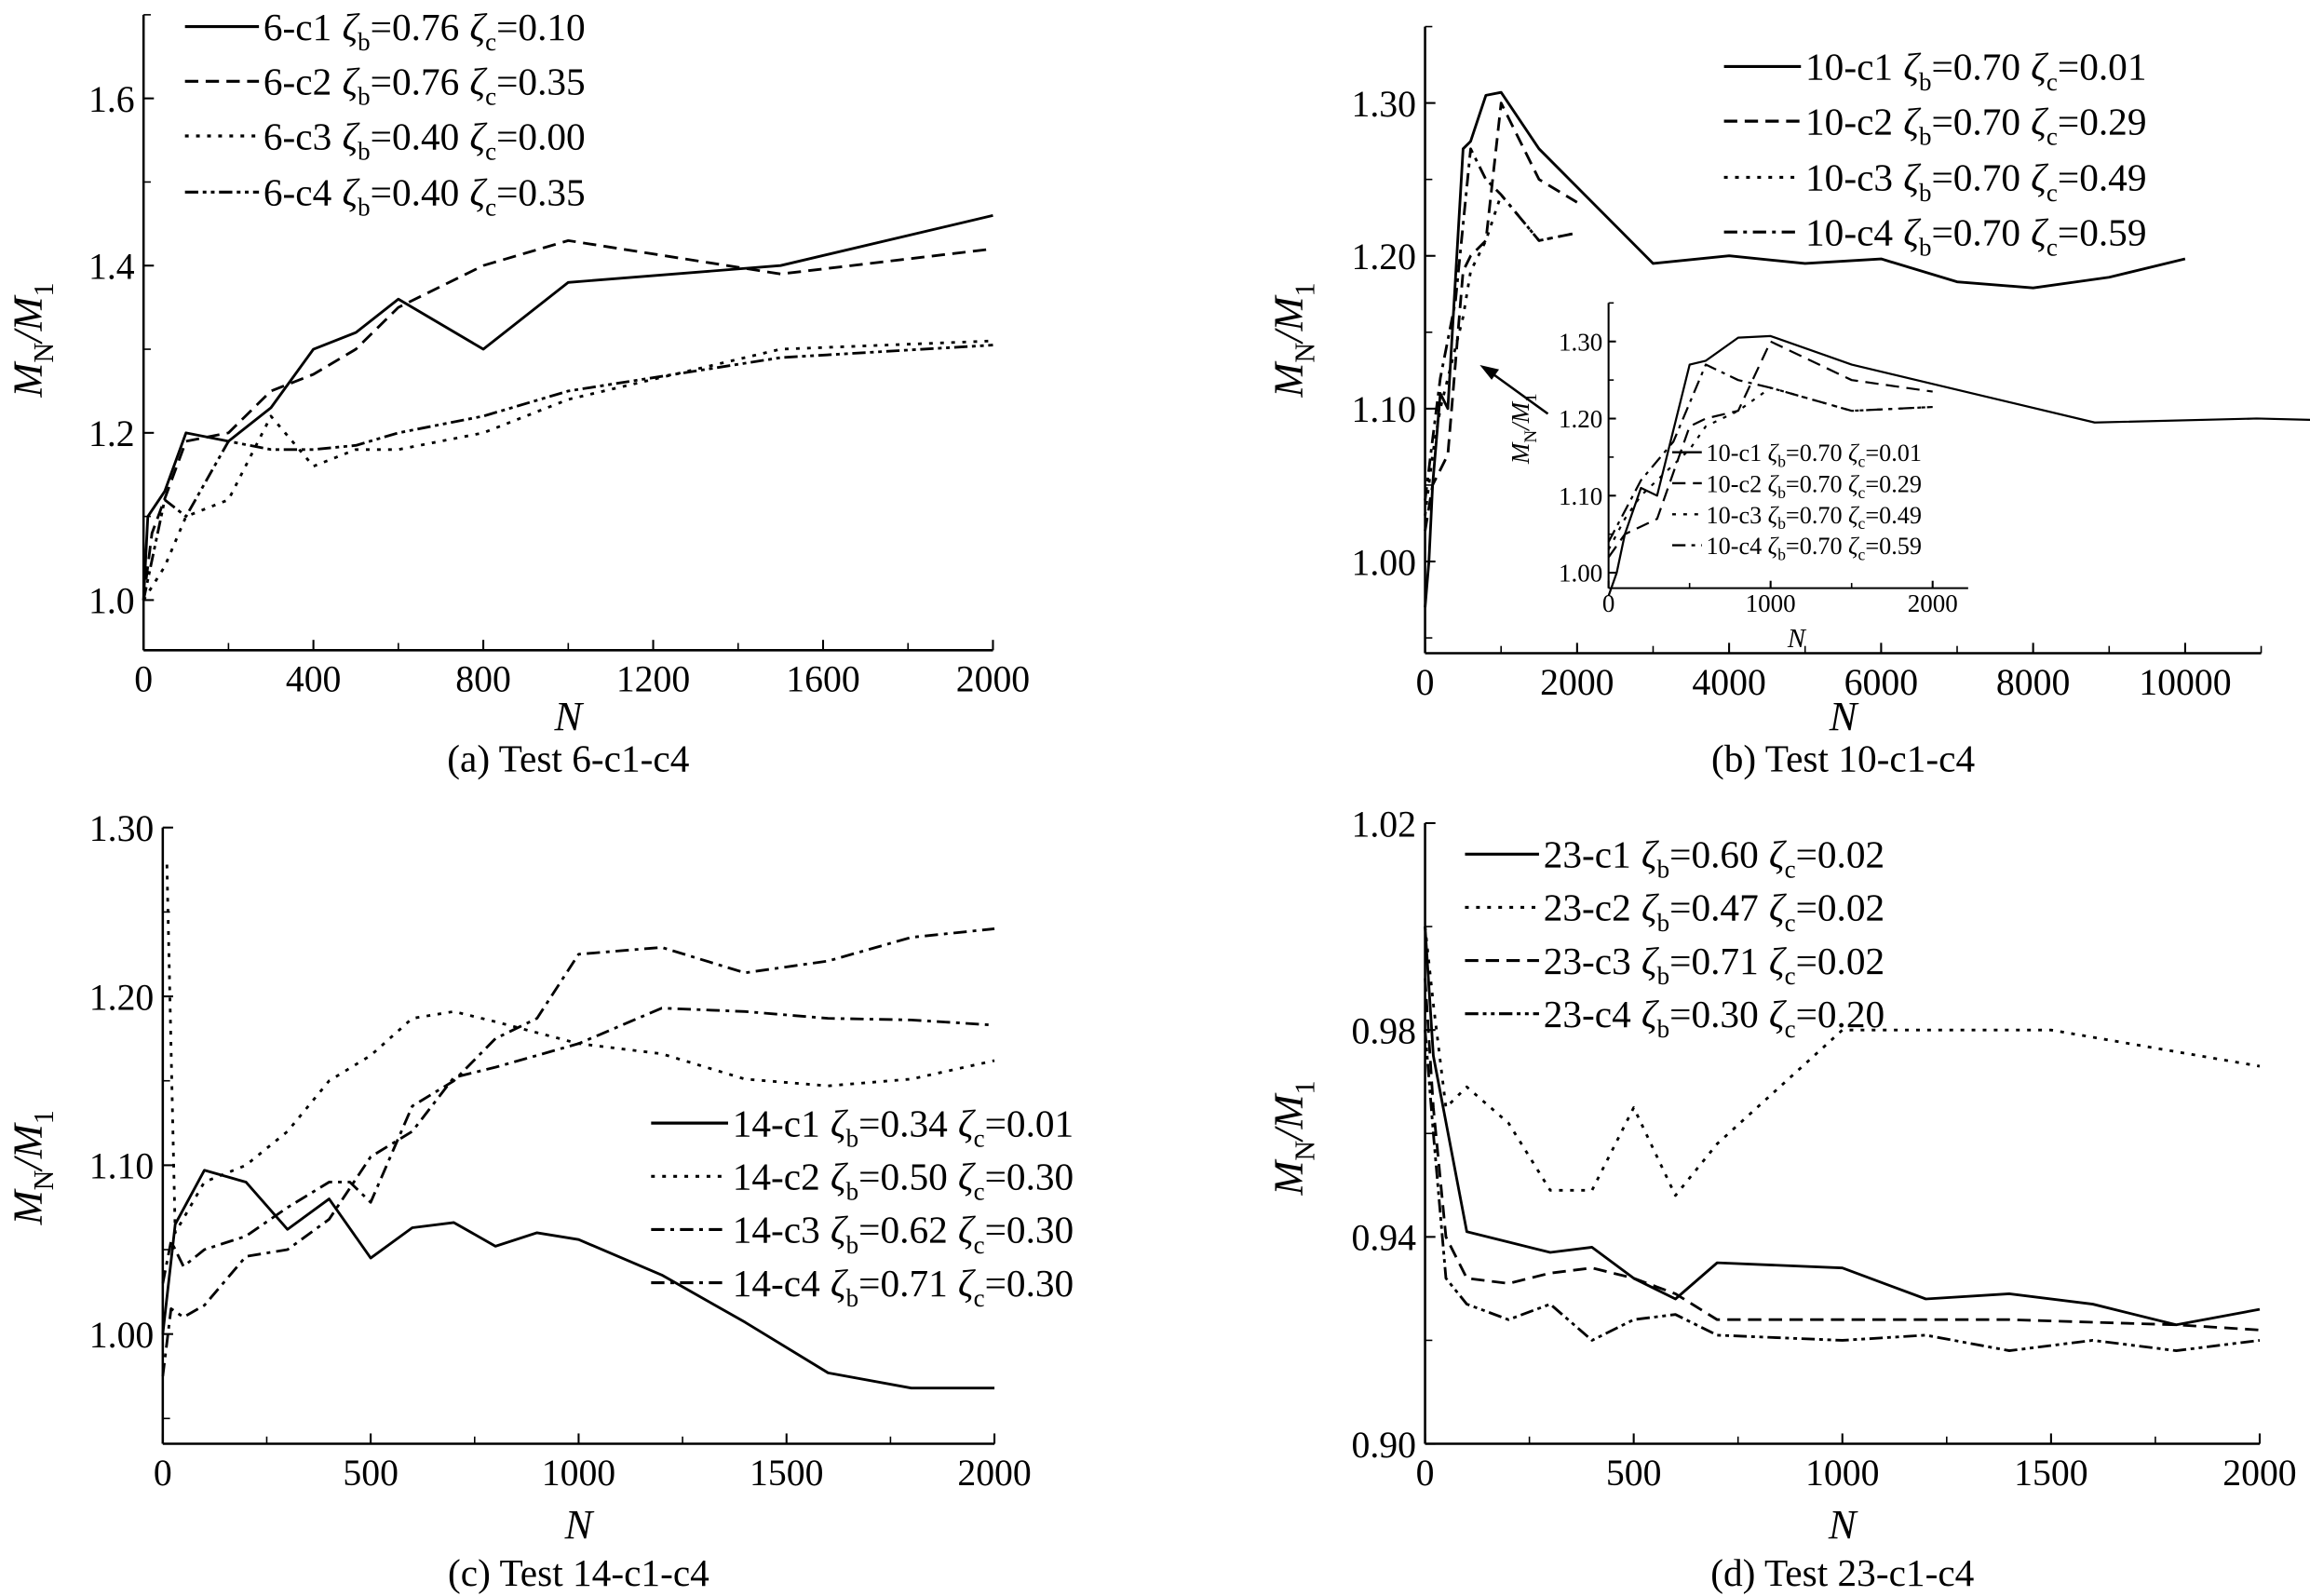 The height and width of the screenshot is (1596, 2310). What do you see at coordinates (1305, 353) in the screenshot?
I see `y-axis-label-part: N` at bounding box center [1305, 353].